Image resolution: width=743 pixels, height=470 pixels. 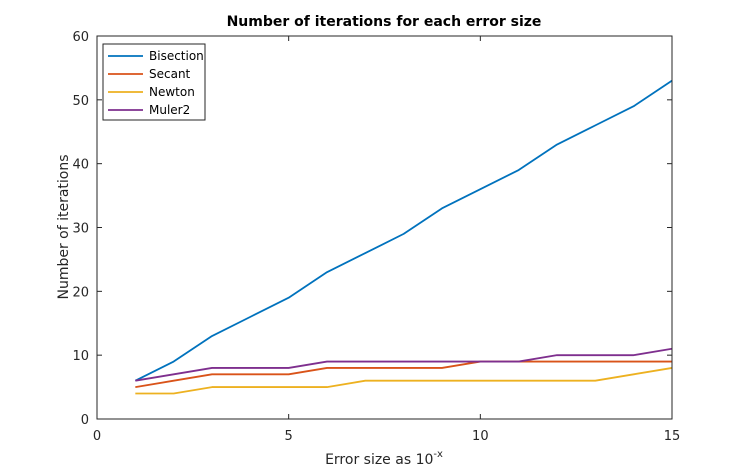 What do you see at coordinates (289, 436) in the screenshot?
I see `x-tick-label: 5` at bounding box center [289, 436].